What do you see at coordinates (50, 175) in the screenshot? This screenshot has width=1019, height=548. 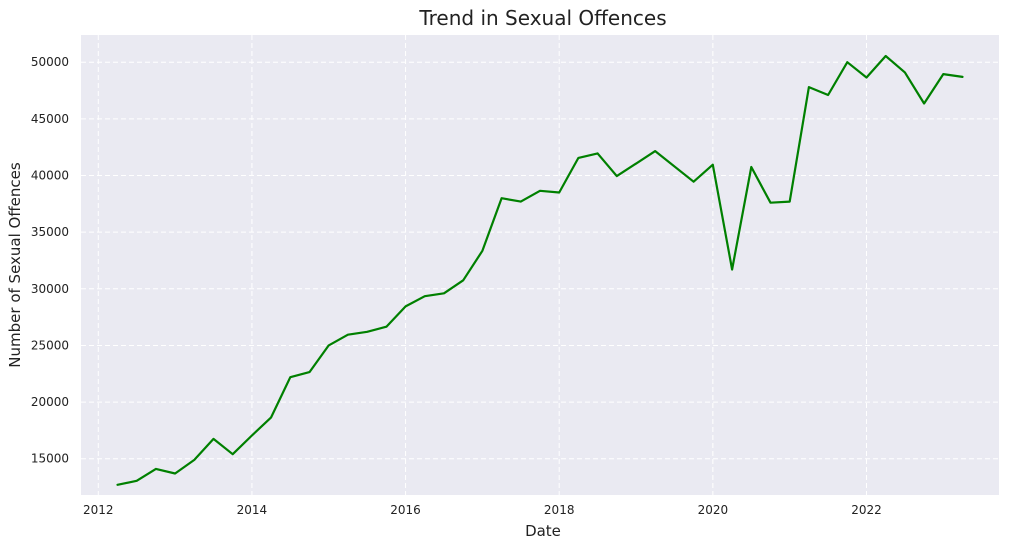 I see `y-tick-label: 40000` at bounding box center [50, 175].